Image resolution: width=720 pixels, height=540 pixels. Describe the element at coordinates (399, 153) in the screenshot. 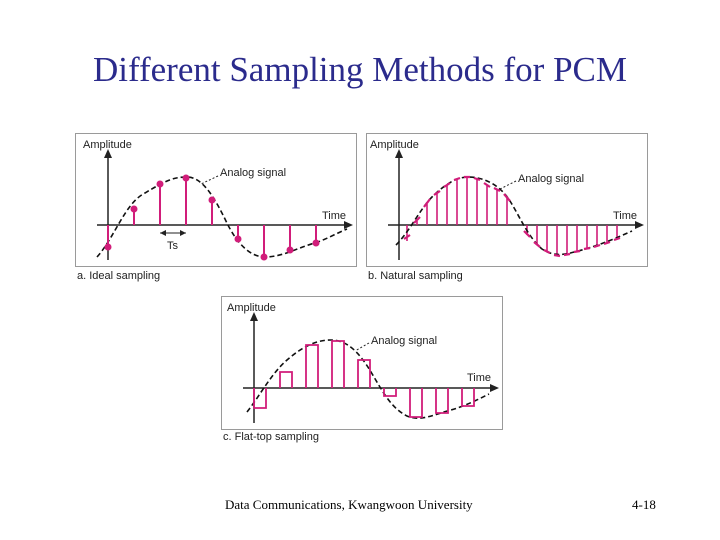

I see `natural-y-arrow` at that location.